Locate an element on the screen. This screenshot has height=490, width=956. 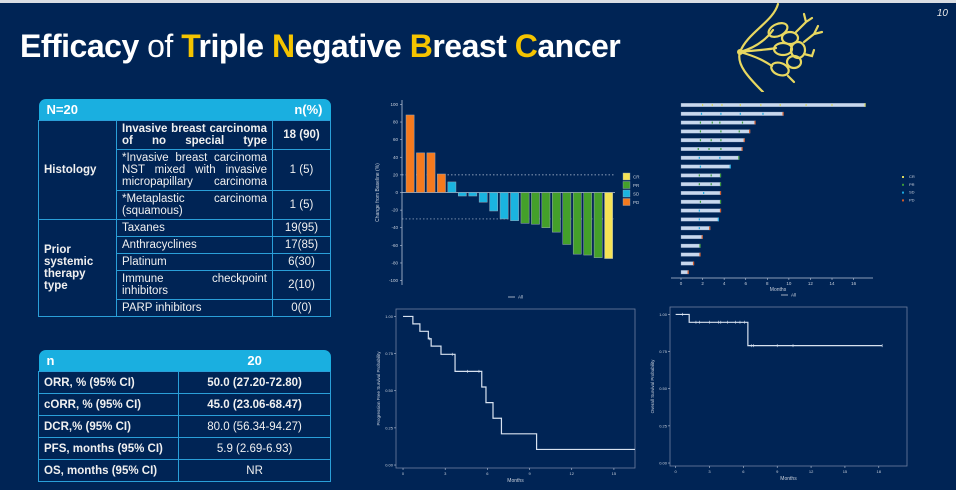
row-value: NR is located at coordinates (254, 470).